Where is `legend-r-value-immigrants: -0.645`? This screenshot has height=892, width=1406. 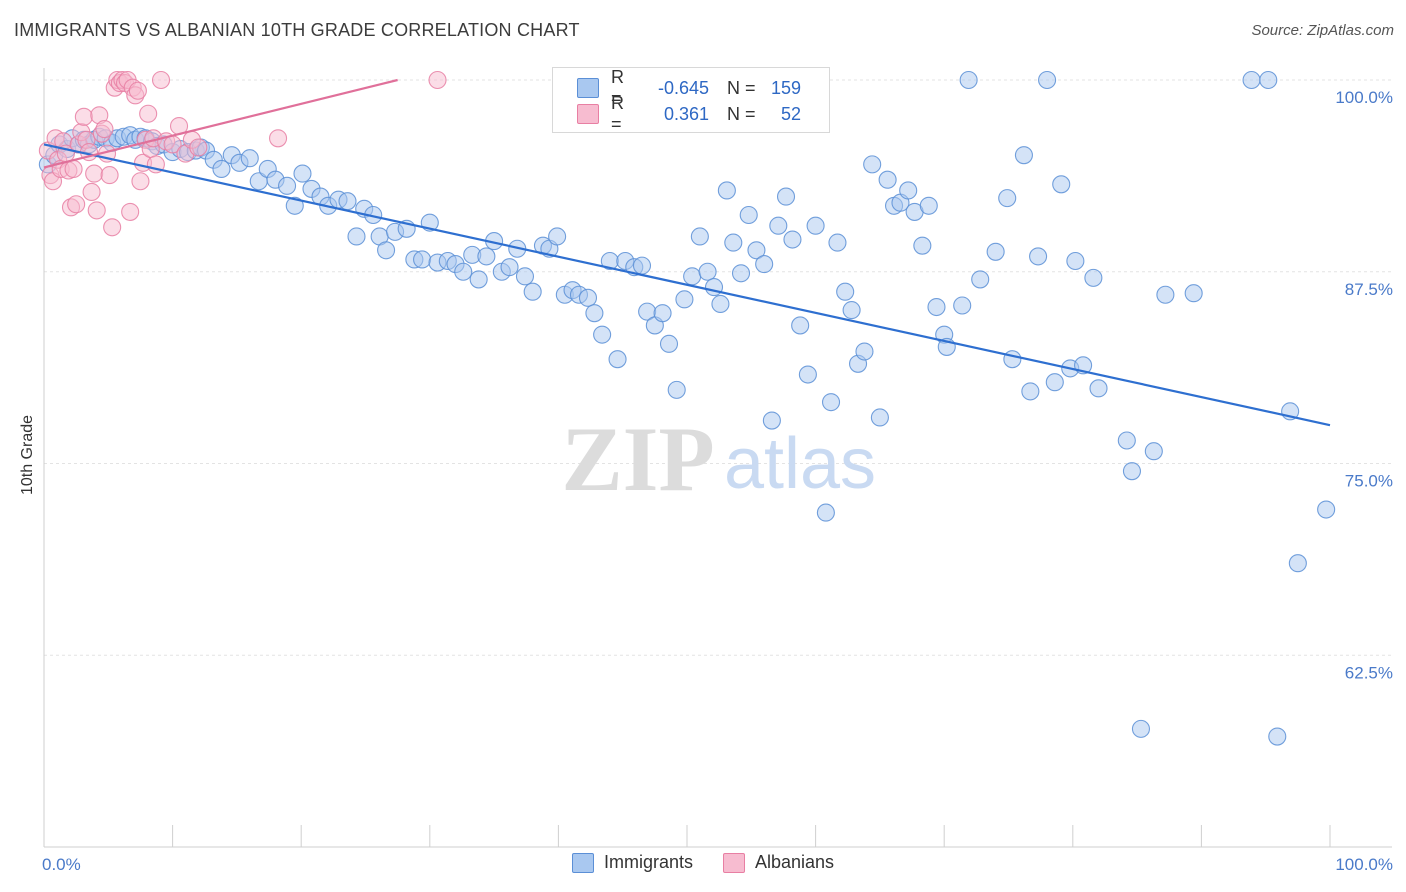 legend-r-value-immigrants: -0.645 is located at coordinates (683, 87).